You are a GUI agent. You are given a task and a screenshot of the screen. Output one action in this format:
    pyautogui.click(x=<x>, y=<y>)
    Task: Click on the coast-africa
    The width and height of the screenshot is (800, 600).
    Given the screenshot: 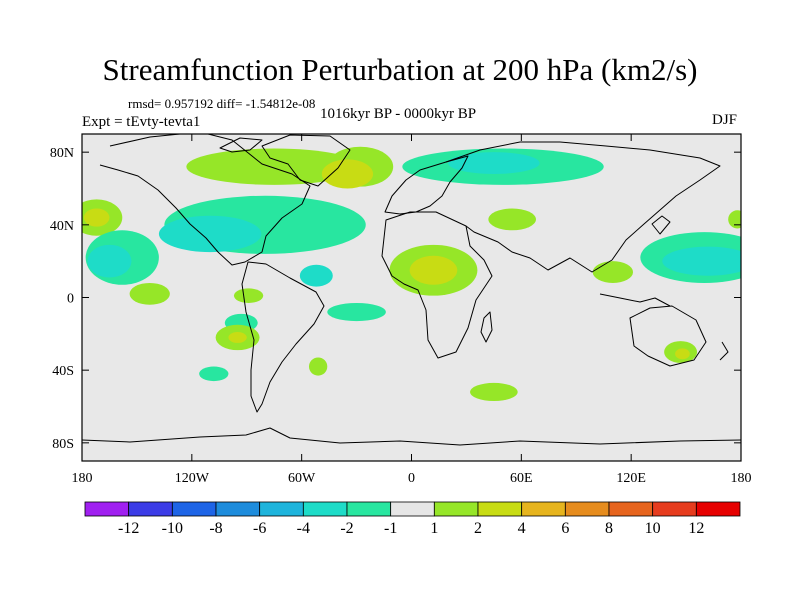 What is the action you would take?
    pyautogui.click(x=437, y=285)
    